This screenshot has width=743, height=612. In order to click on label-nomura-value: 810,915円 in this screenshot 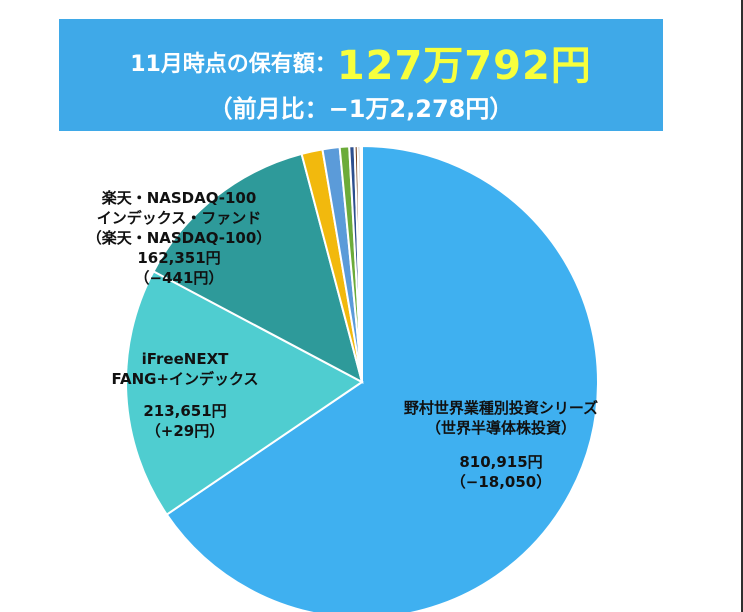, I will do `click(501, 462)`.